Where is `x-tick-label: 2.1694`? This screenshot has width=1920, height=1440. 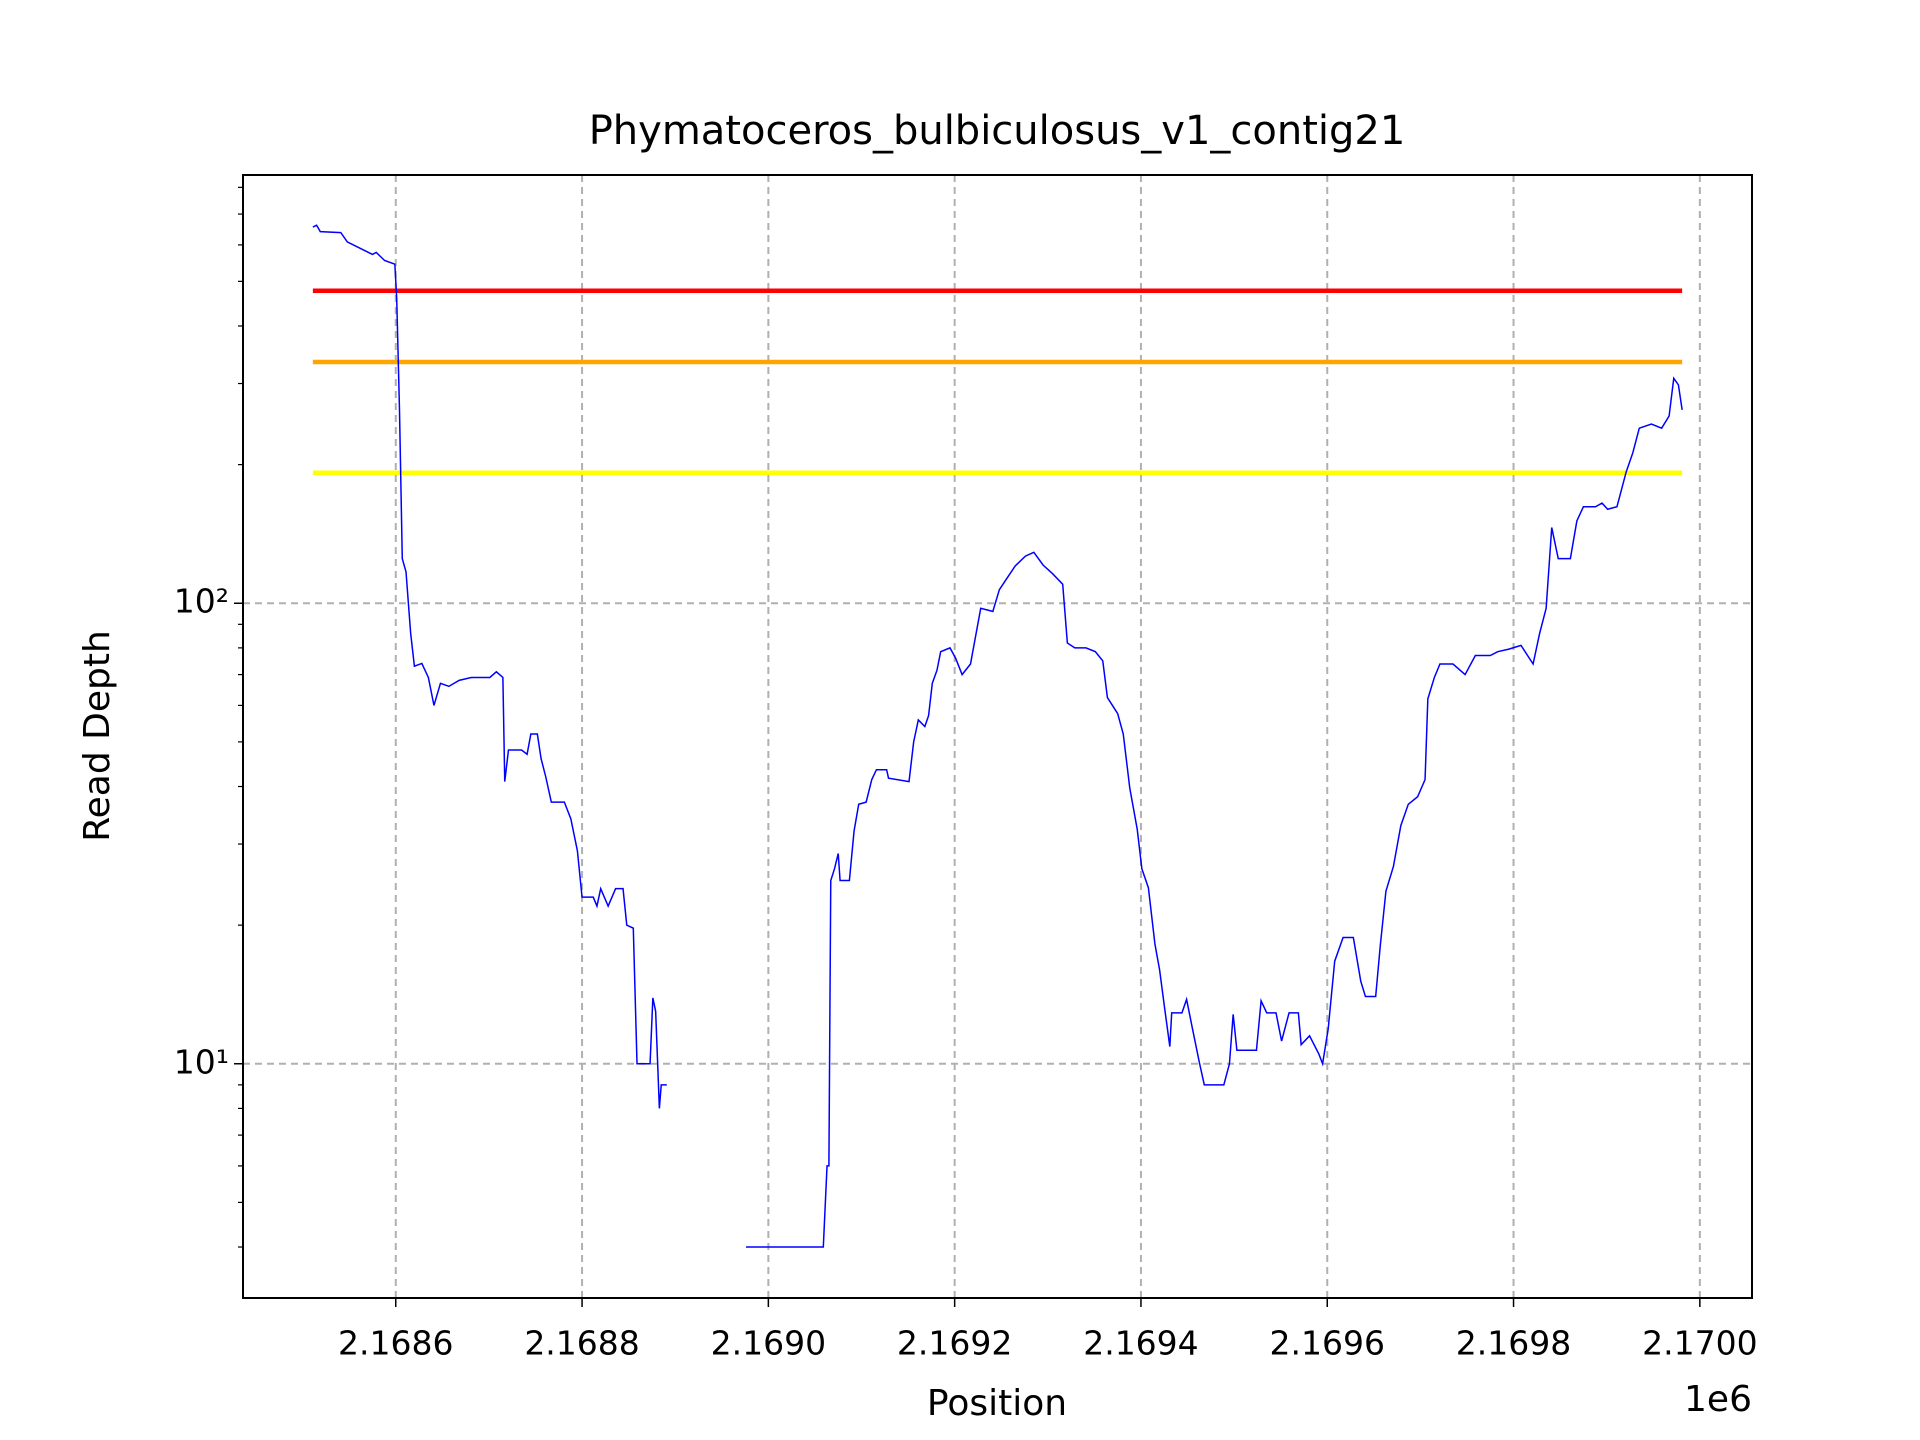 x-tick-label: 2.1694 is located at coordinates (1140, 1343).